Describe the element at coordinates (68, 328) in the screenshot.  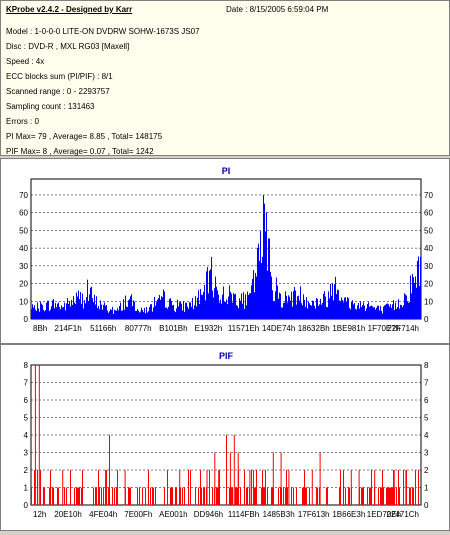
I see `x-tick-label: 214F1h` at that location.